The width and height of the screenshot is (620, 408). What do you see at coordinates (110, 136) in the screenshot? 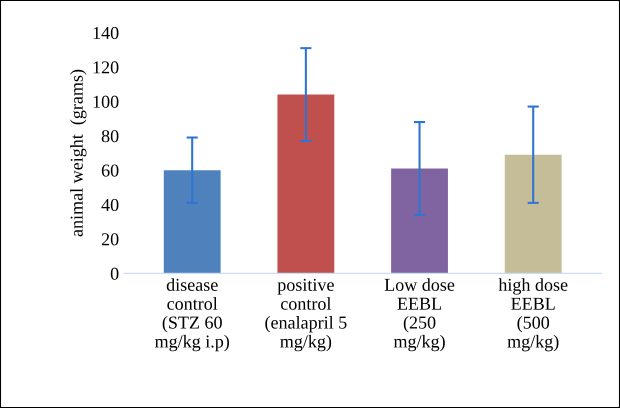
I see `y-tick-label: 80` at bounding box center [110, 136].